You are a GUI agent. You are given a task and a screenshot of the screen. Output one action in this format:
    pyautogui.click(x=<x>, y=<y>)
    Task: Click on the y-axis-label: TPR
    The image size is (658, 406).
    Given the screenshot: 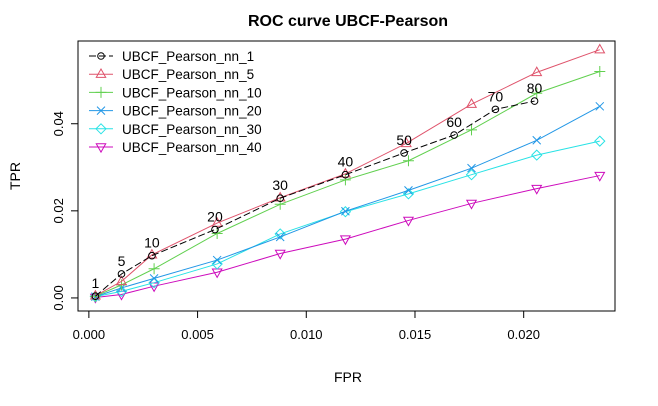 What is the action you would take?
    pyautogui.click(x=15, y=176)
    